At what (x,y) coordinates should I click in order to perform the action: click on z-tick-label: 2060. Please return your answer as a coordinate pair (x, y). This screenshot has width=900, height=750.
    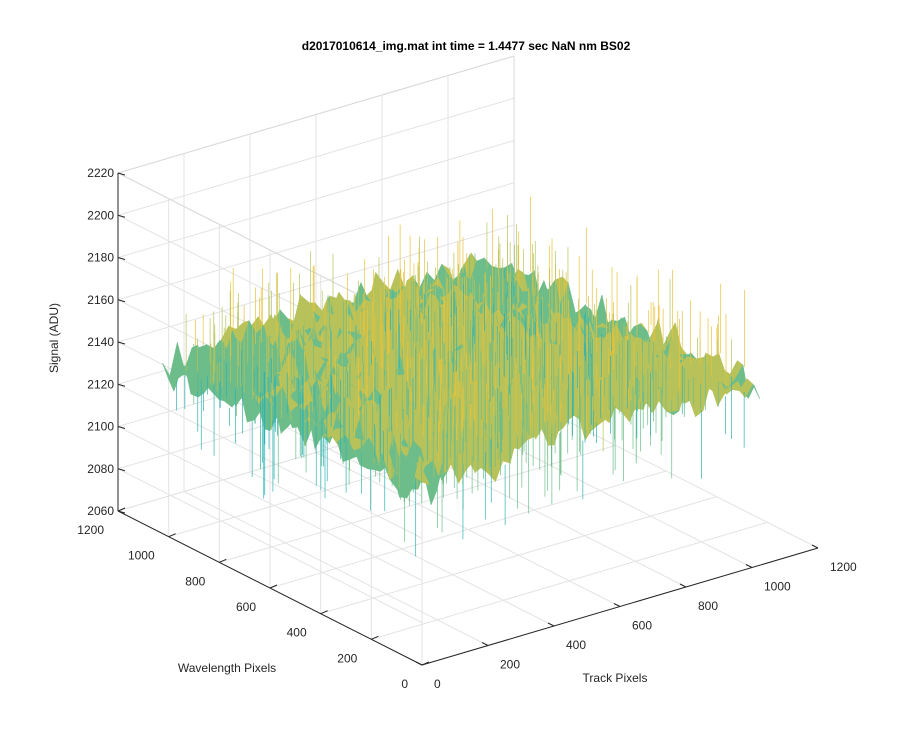
    Looking at the image, I should click on (100, 511).